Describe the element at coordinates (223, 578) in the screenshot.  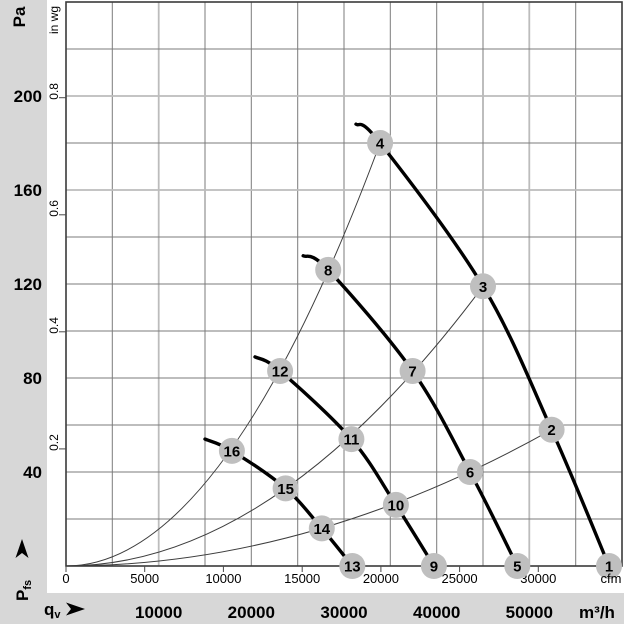
I see `cfm-tick-label: 10000` at that location.